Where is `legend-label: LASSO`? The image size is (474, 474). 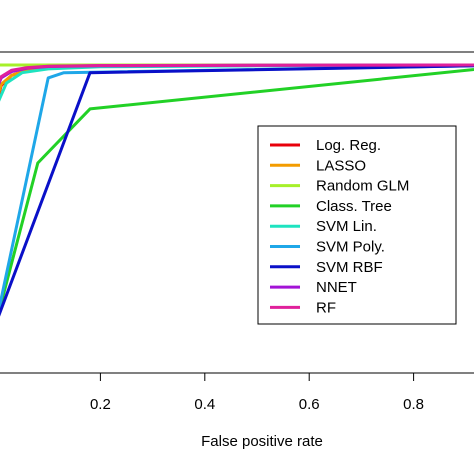
legend-label: LASSO is located at coordinates (341, 165).